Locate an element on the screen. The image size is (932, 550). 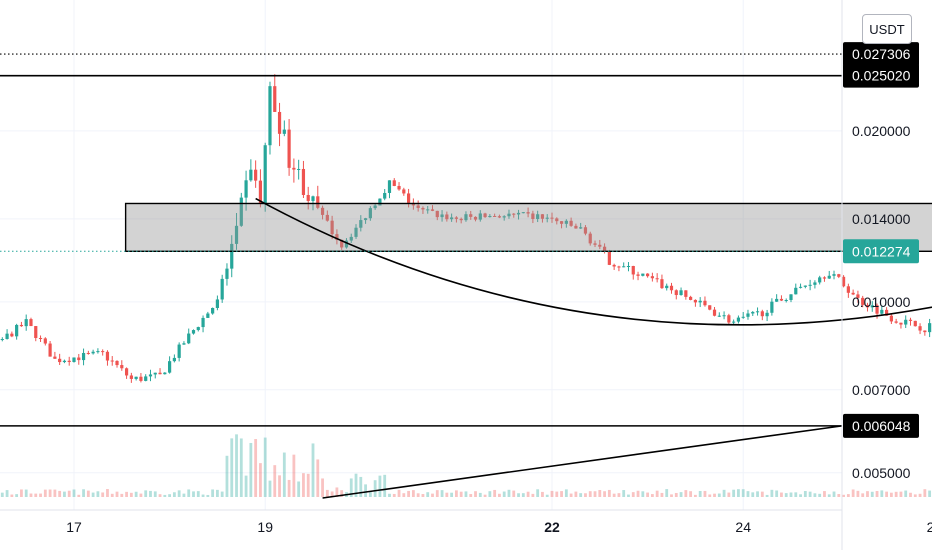
price-tag-label: 0.027306 is located at coordinates (881, 54).